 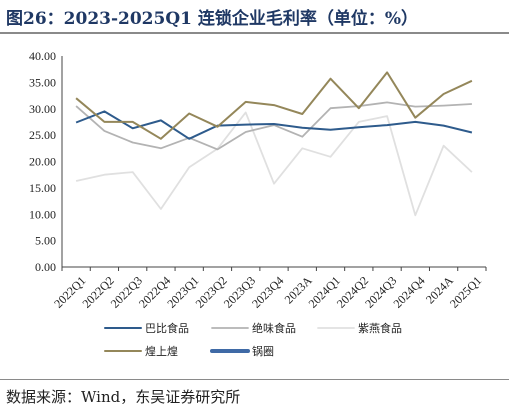 What do you see at coordinates (254, 33) in the screenshot?
I see `title-divider` at bounding box center [254, 33].